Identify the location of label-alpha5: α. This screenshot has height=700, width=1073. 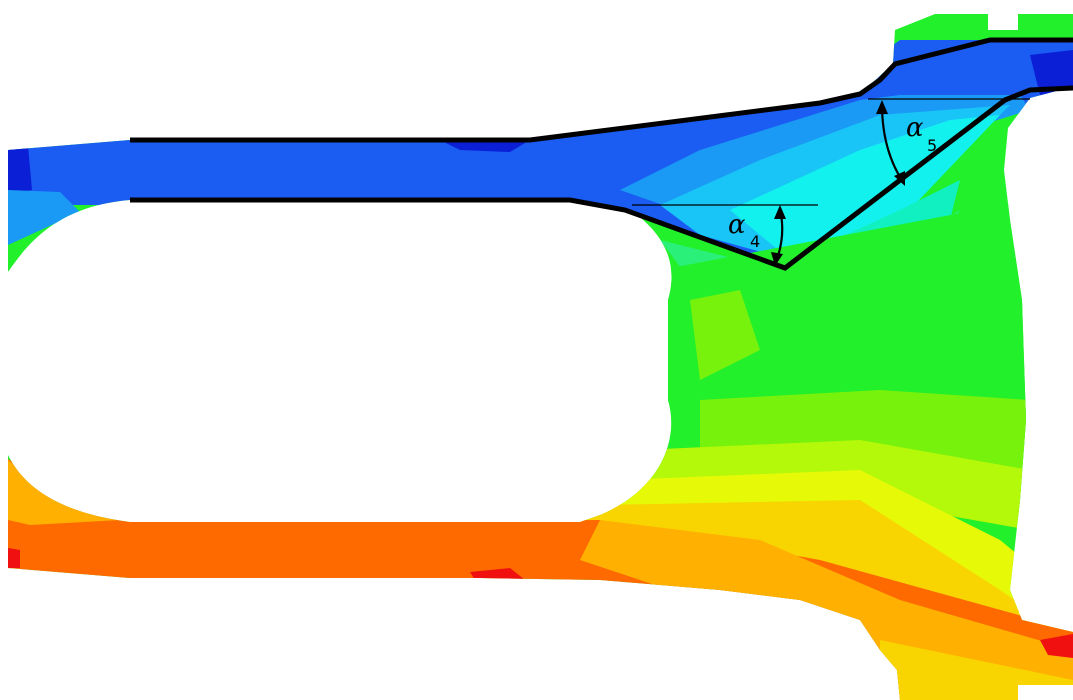
(915, 128).